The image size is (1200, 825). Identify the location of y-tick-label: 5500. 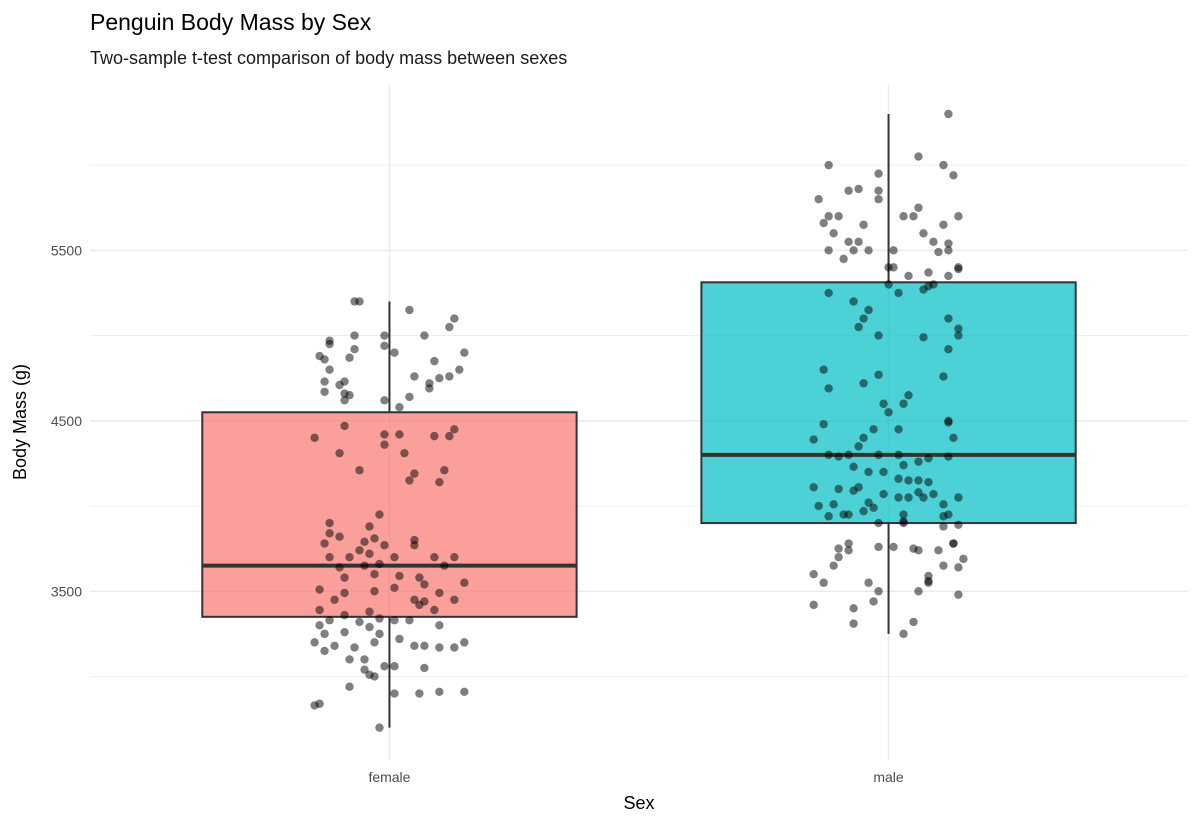
(66, 250).